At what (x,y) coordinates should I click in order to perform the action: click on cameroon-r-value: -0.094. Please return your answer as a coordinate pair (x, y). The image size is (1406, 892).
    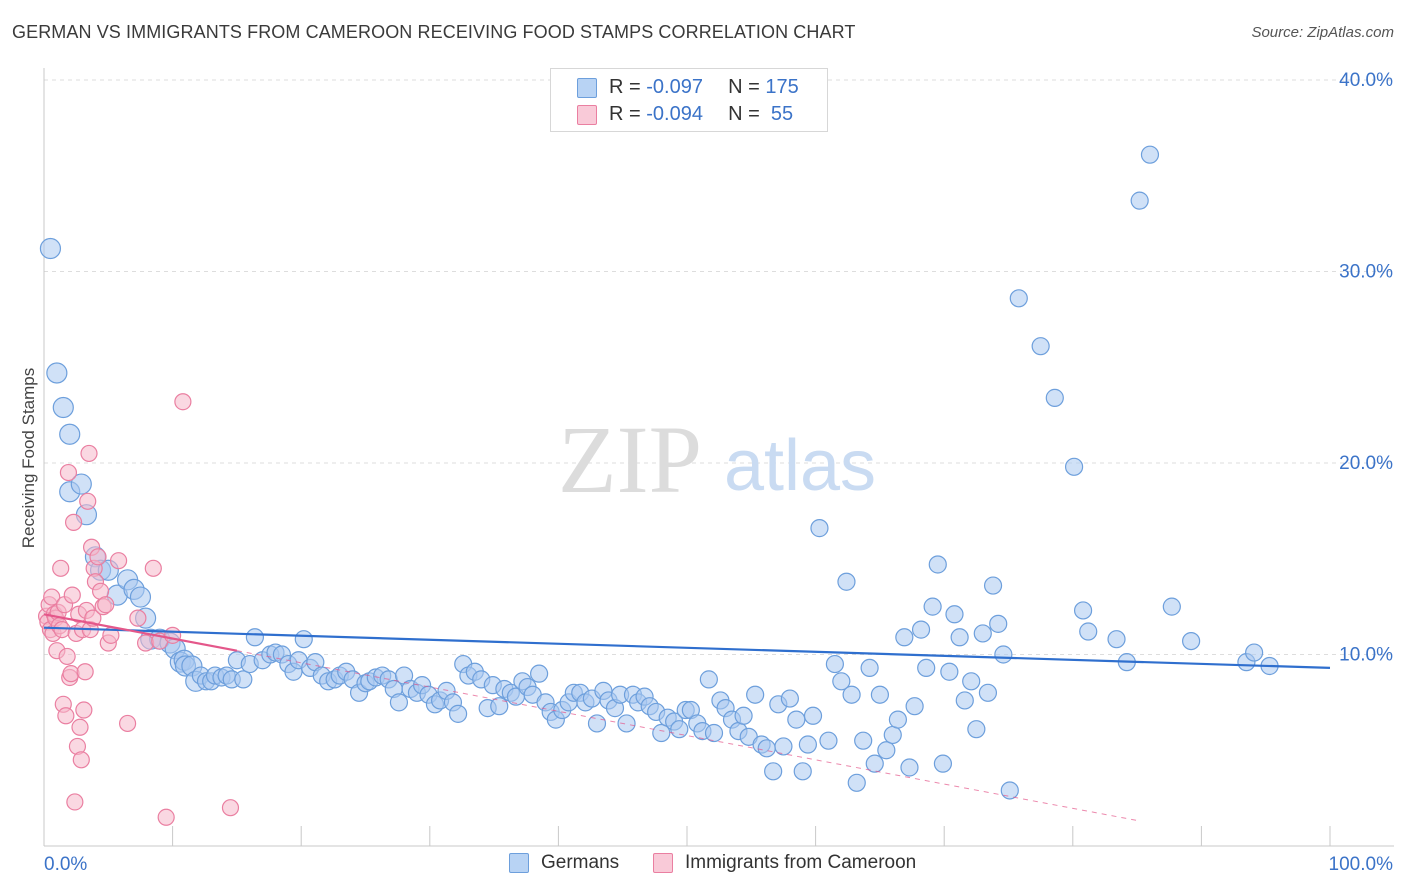
    Looking at the image, I should click on (674, 114).